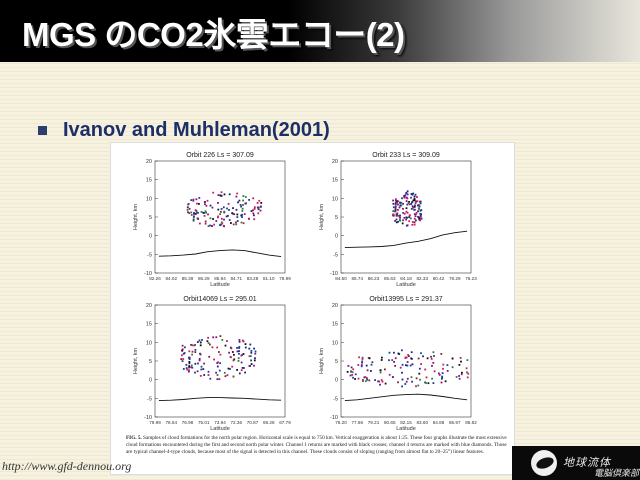 The width and height of the screenshot is (640, 480). I want to click on x-tick-label: 76.20, so click(341, 422).